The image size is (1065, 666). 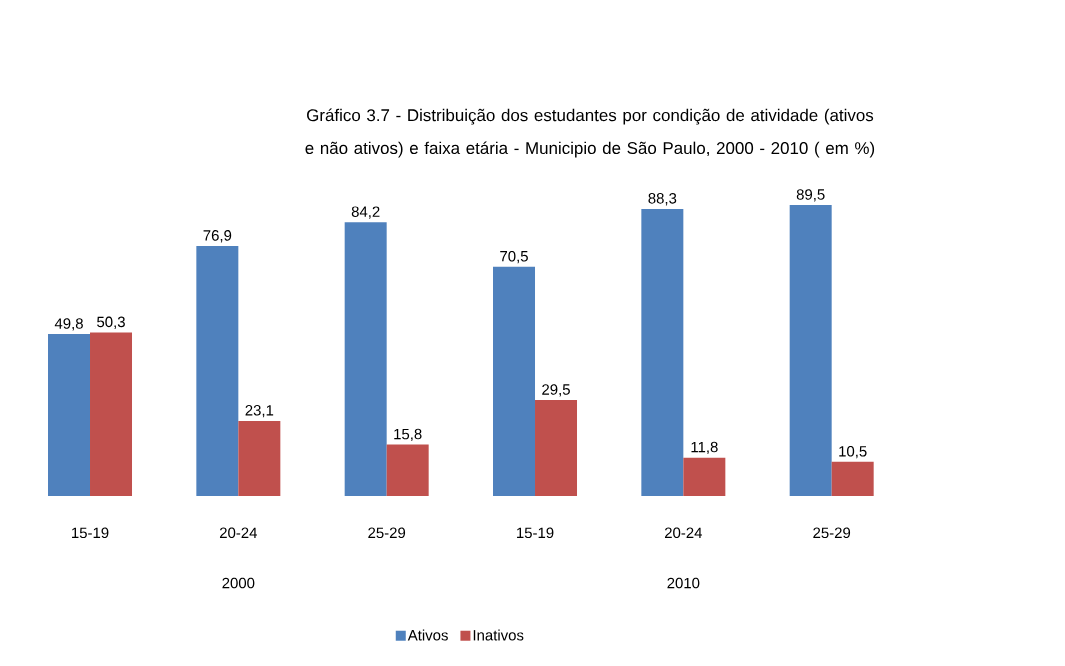 What do you see at coordinates (217, 236) in the screenshot?
I see `data-label: 76,9` at bounding box center [217, 236].